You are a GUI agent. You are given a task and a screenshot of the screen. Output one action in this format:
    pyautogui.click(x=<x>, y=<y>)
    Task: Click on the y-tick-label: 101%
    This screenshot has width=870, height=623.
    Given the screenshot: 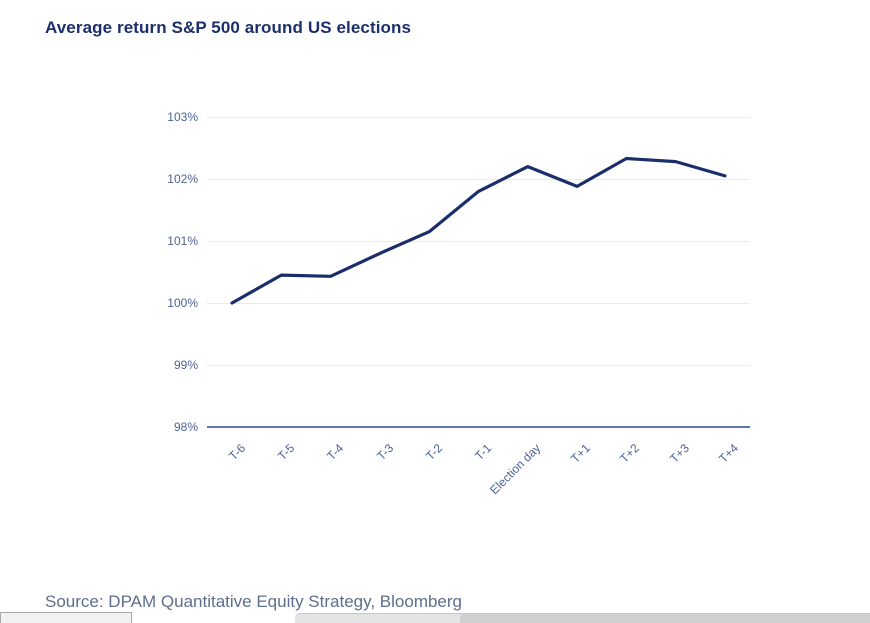 What is the action you would take?
    pyautogui.click(x=182, y=241)
    